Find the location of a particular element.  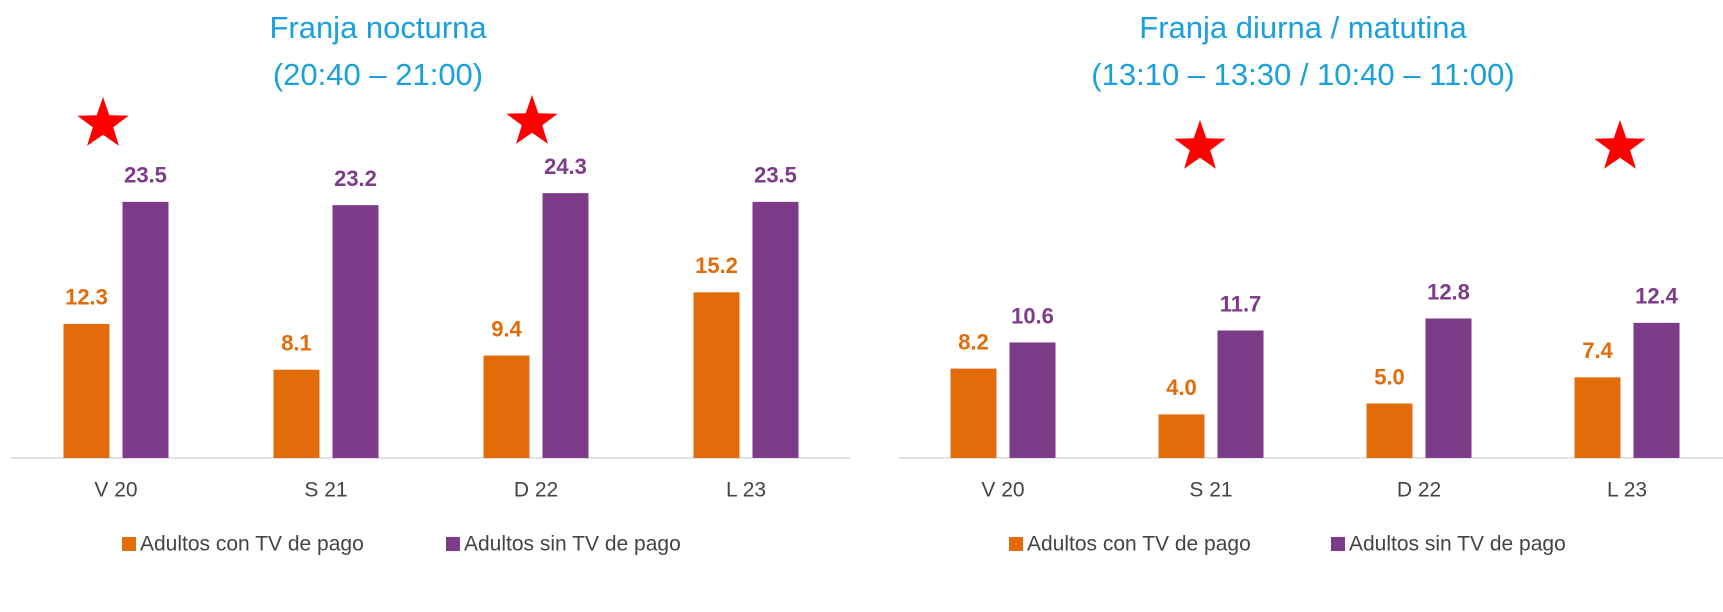

value-label: 7.4 is located at coordinates (1597, 350).